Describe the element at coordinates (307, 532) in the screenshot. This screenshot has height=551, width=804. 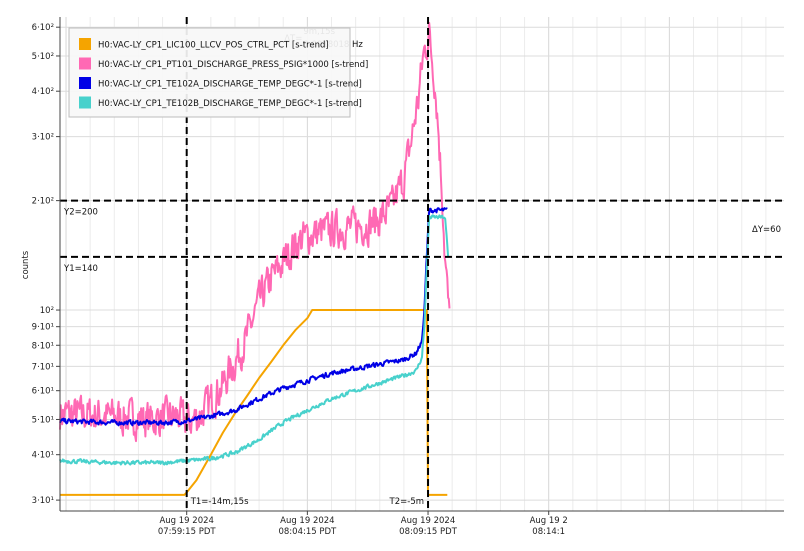
I see `x-tick-label-time: 08:04:15 PDT` at that location.